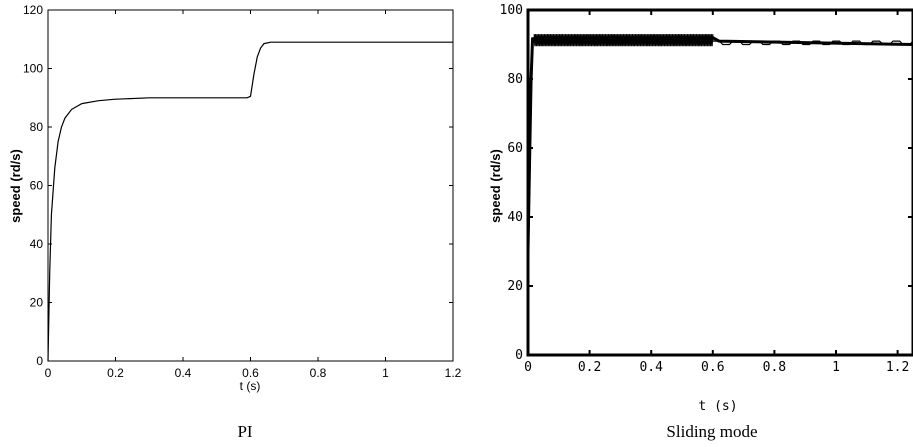  I want to click on sliding-x-tick-label: 0.4, so click(651, 367).